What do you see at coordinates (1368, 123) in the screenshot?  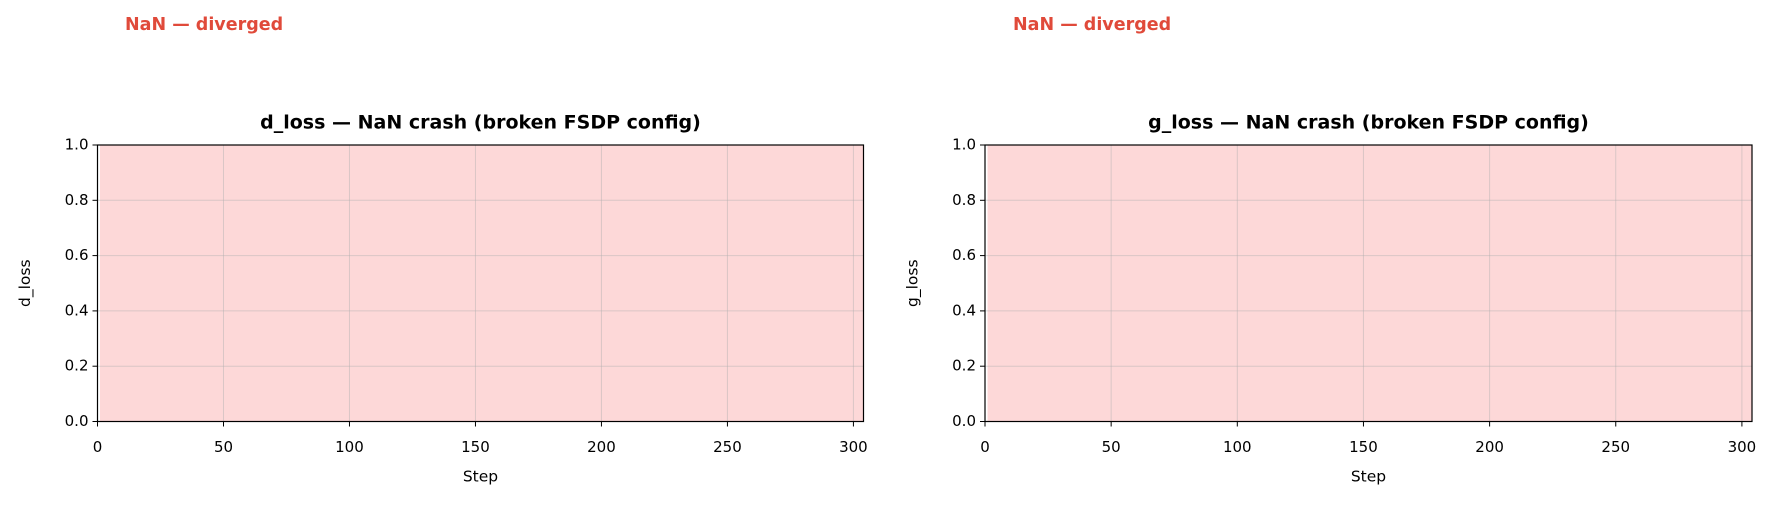 I see `chart-title: g_loss — NaN crash (broken FSDP config)` at bounding box center [1368, 123].